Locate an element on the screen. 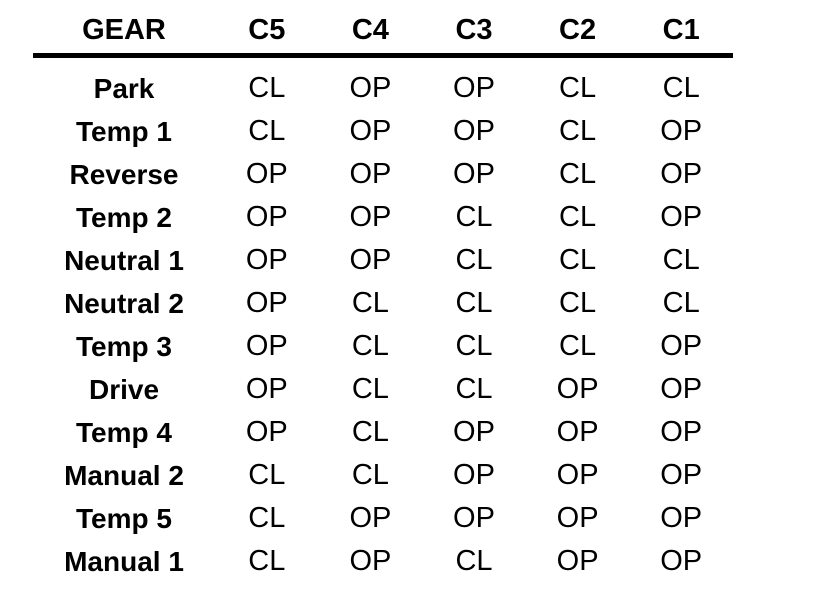  table-row: Temp 4 OP CL OP OP OP is located at coordinates (383, 432).